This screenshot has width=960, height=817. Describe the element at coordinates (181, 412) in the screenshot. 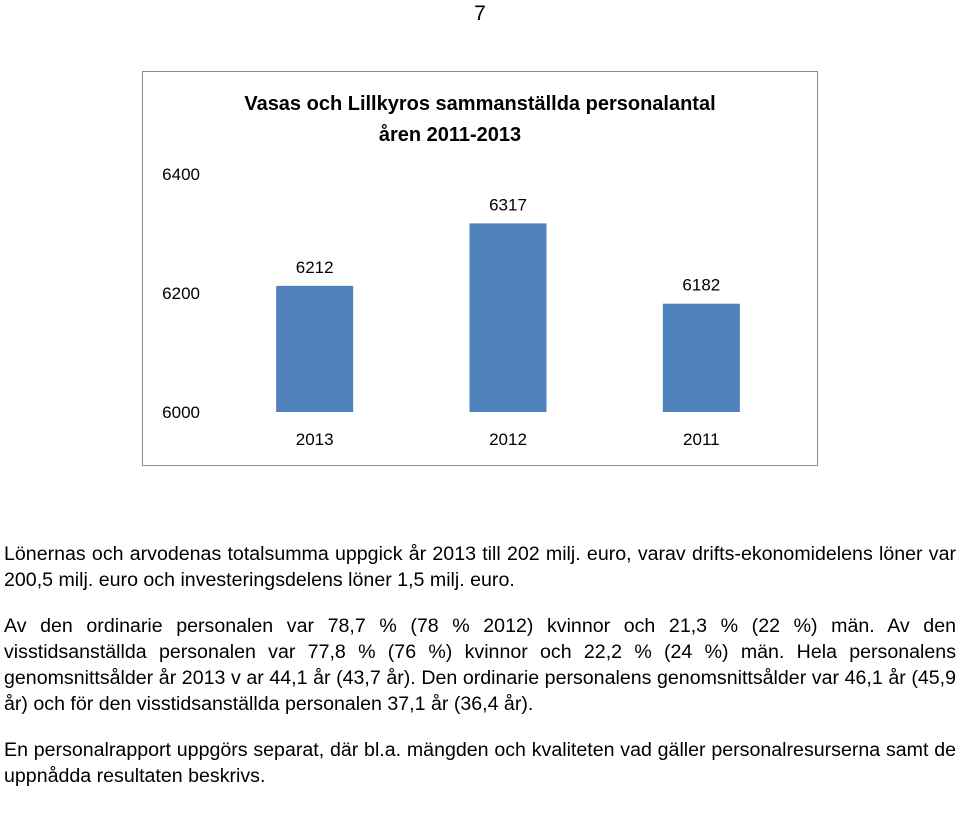

I see `y-tick-label: 6000` at that location.